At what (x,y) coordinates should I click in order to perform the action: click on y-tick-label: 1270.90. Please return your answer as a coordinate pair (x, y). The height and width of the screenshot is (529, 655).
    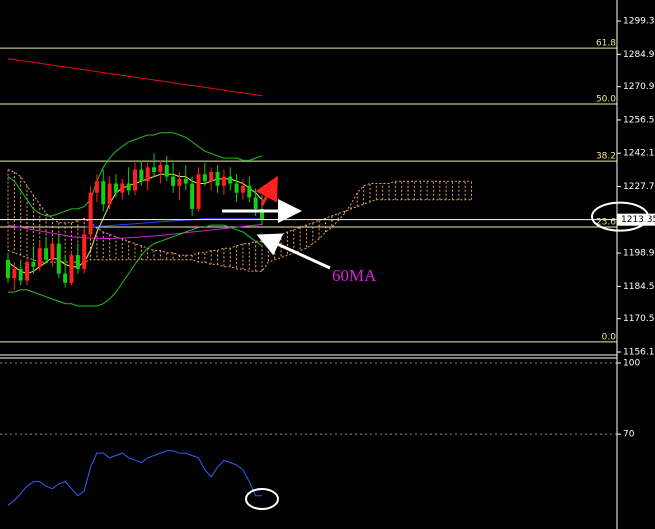
    Looking at the image, I should click on (639, 87).